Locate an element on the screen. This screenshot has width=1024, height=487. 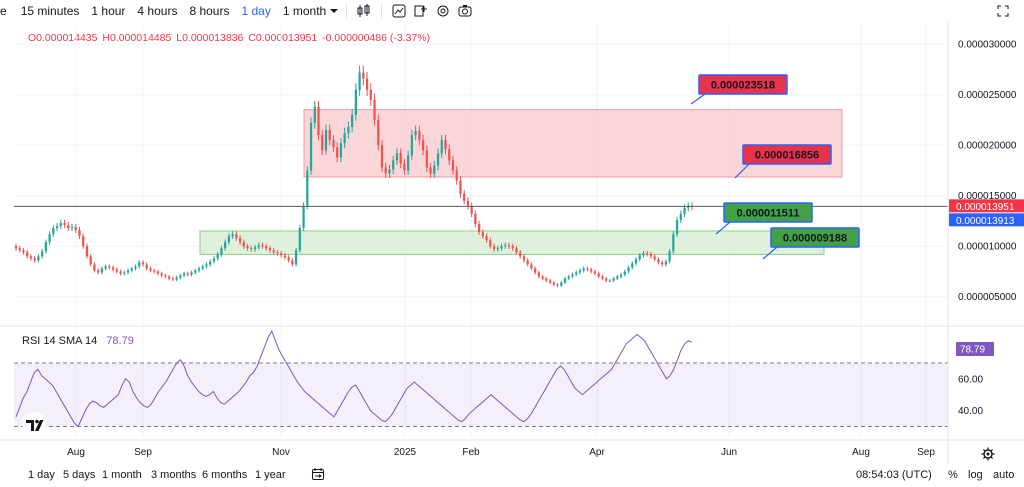
last-price-tag-text: 0.000013951 is located at coordinates (985, 207).